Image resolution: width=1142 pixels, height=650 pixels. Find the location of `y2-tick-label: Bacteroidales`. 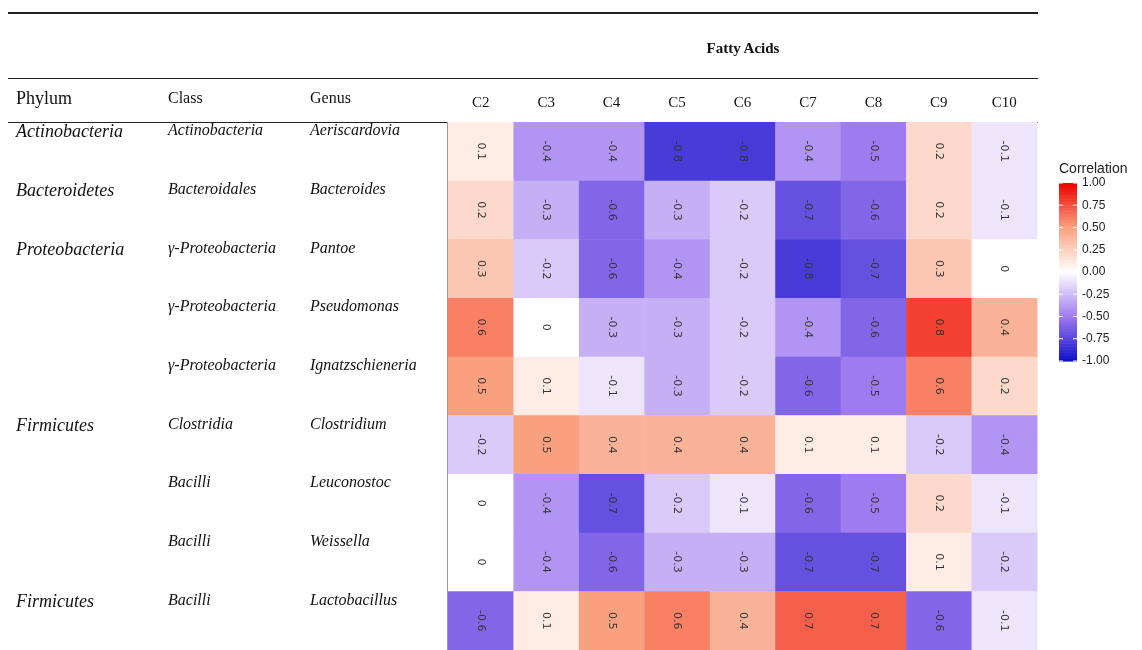

y2-tick-label: Bacteroidales is located at coordinates (212, 189).